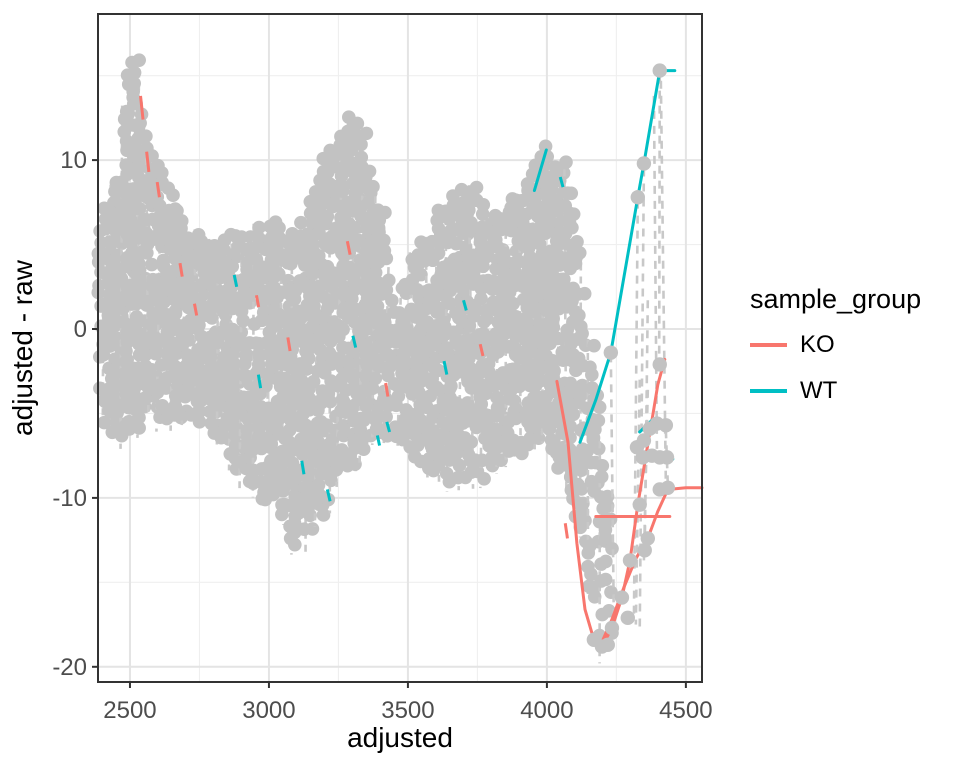  Describe the element at coordinates (768, 391) in the screenshot. I see `wt-line-swatch` at that location.